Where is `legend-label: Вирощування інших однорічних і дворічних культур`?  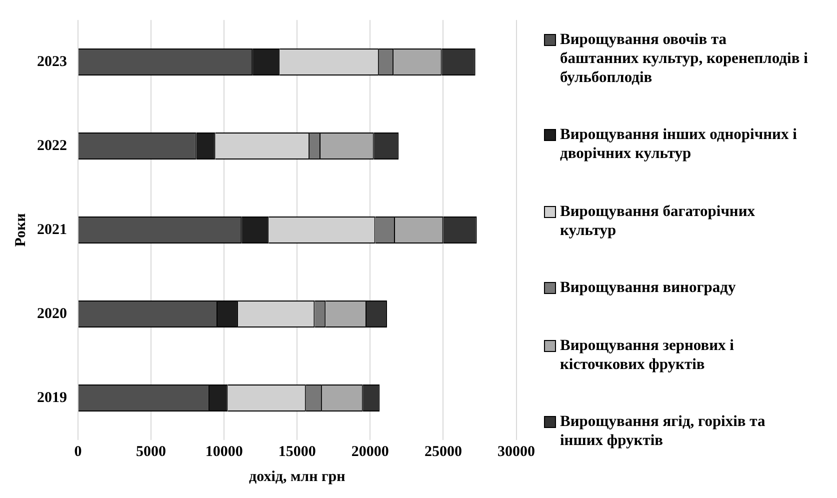 legend-label: Вирощування інших однорічних і дворічних культур is located at coordinates (679, 144).